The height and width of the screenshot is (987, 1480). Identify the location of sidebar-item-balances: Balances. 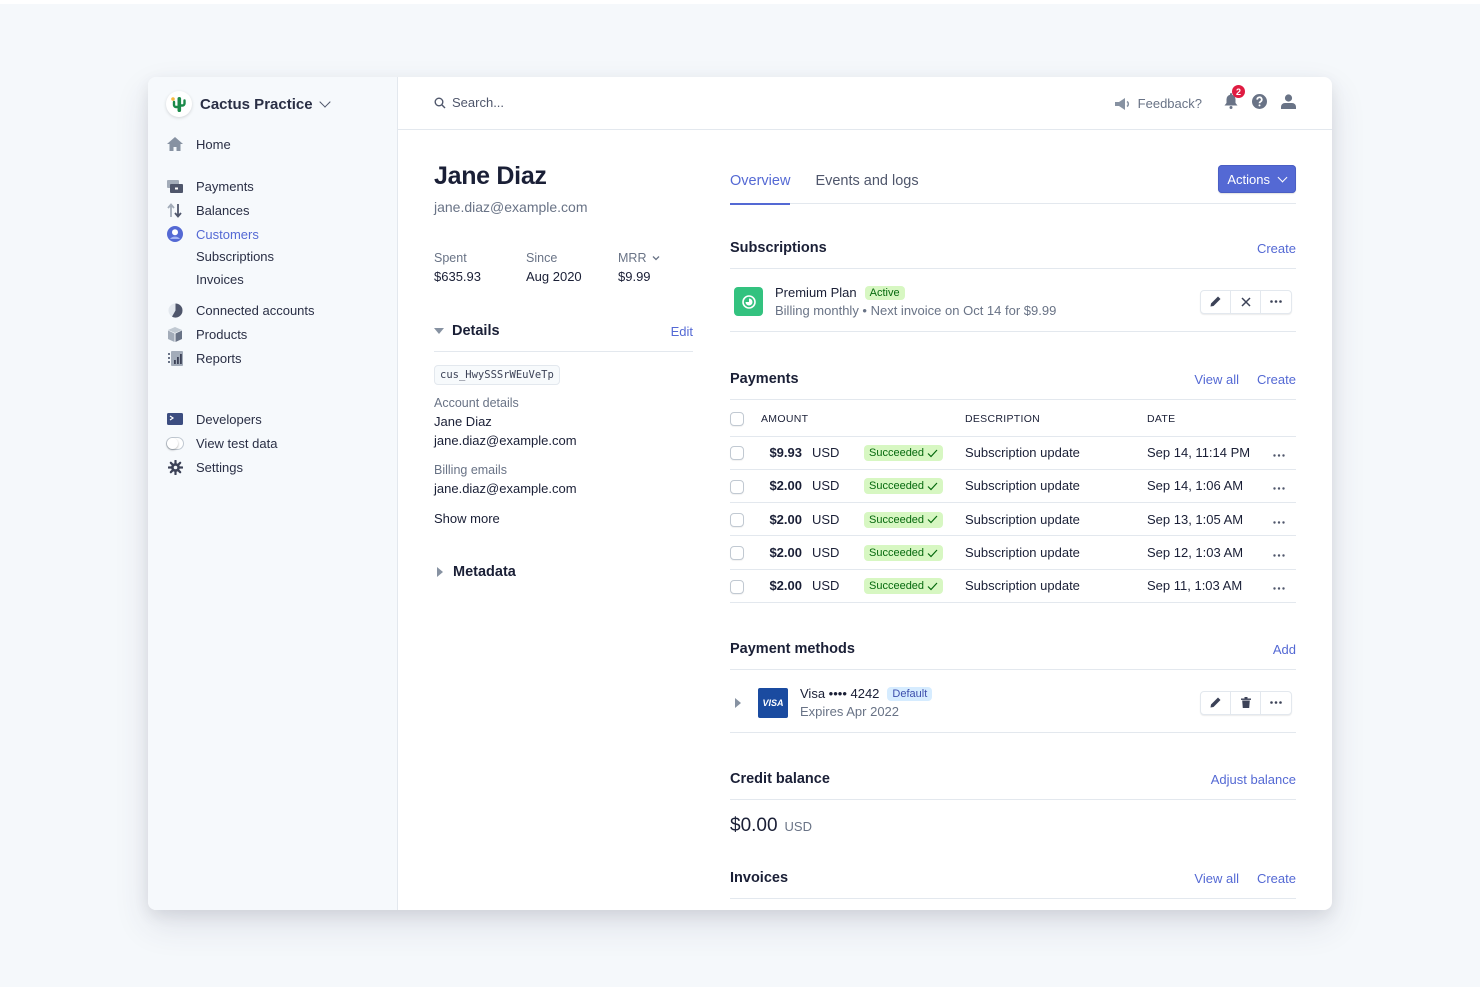
(207, 210).